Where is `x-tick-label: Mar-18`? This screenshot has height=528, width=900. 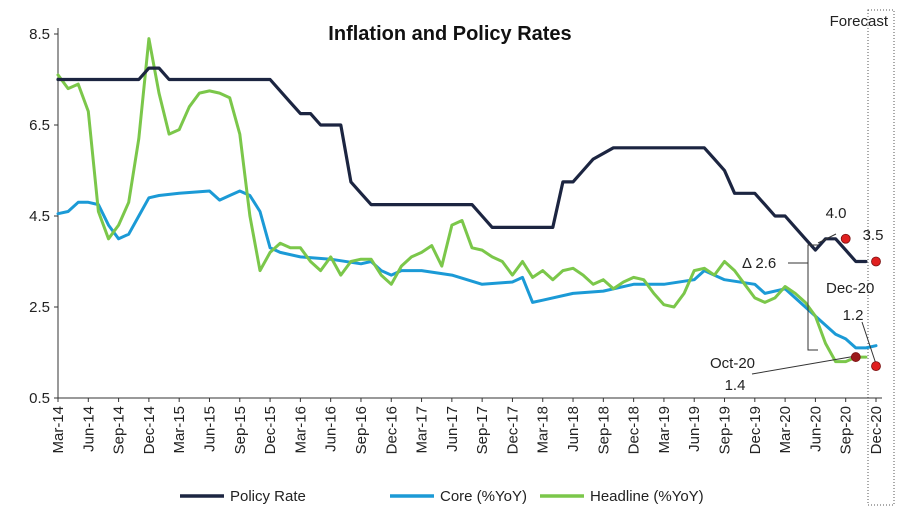
x-tick-label: Mar-18 is located at coordinates (543, 430).